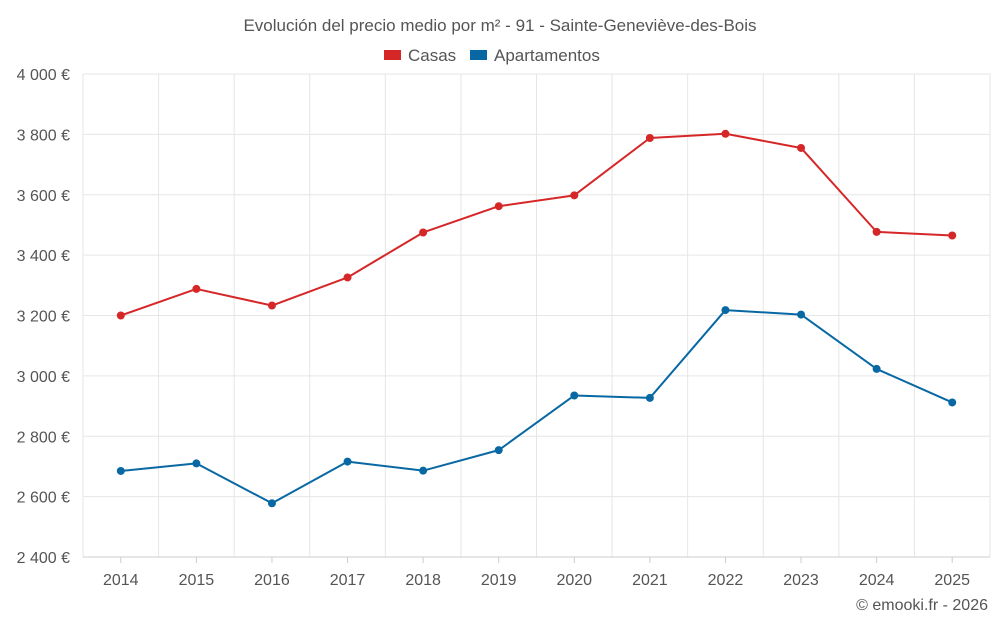 This screenshot has height=625, width=1000. What do you see at coordinates (952, 580) in the screenshot?
I see `x-tick-label: 2025` at bounding box center [952, 580].